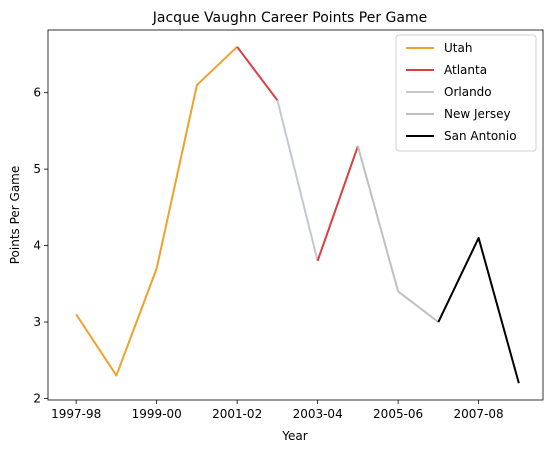  I want to click on x-tick-label: 1997-98, so click(76, 414).